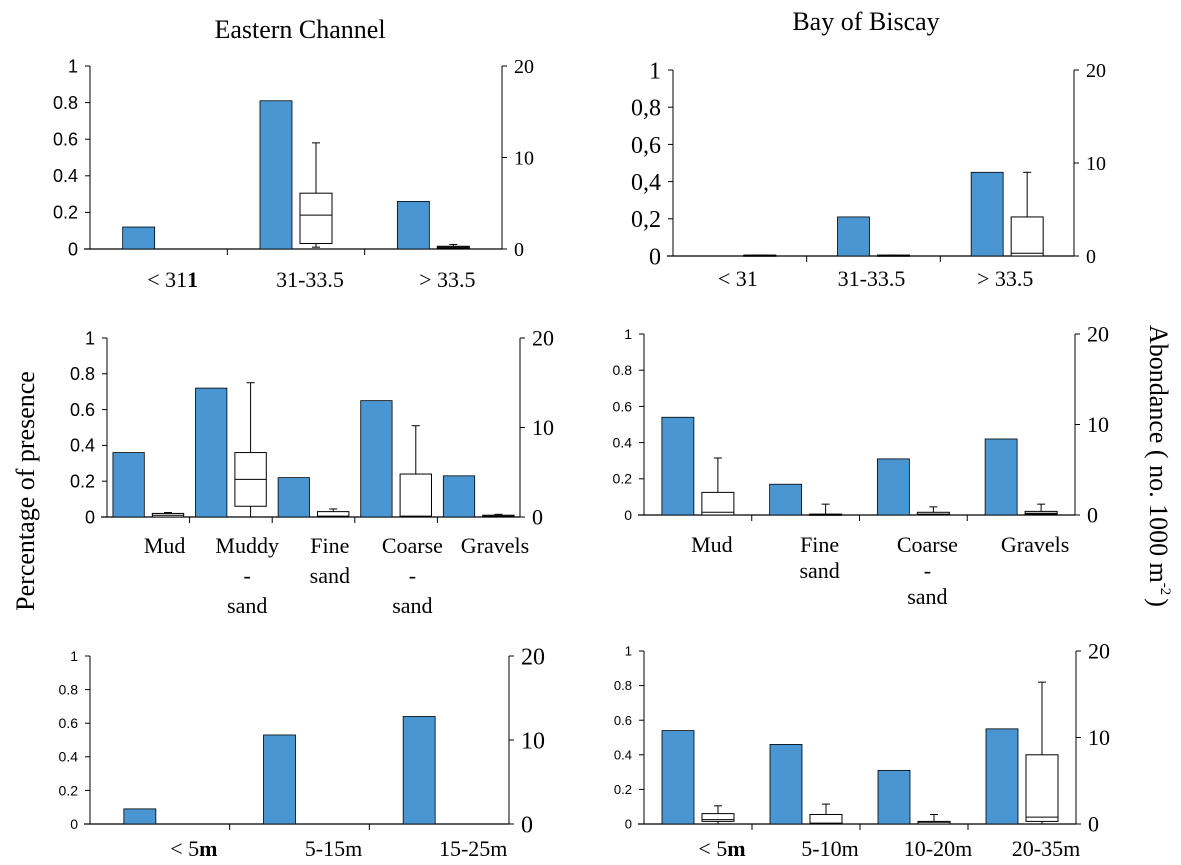 The width and height of the screenshot is (1181, 865). I want to click on x-category-label: Gravels, so click(495, 545).